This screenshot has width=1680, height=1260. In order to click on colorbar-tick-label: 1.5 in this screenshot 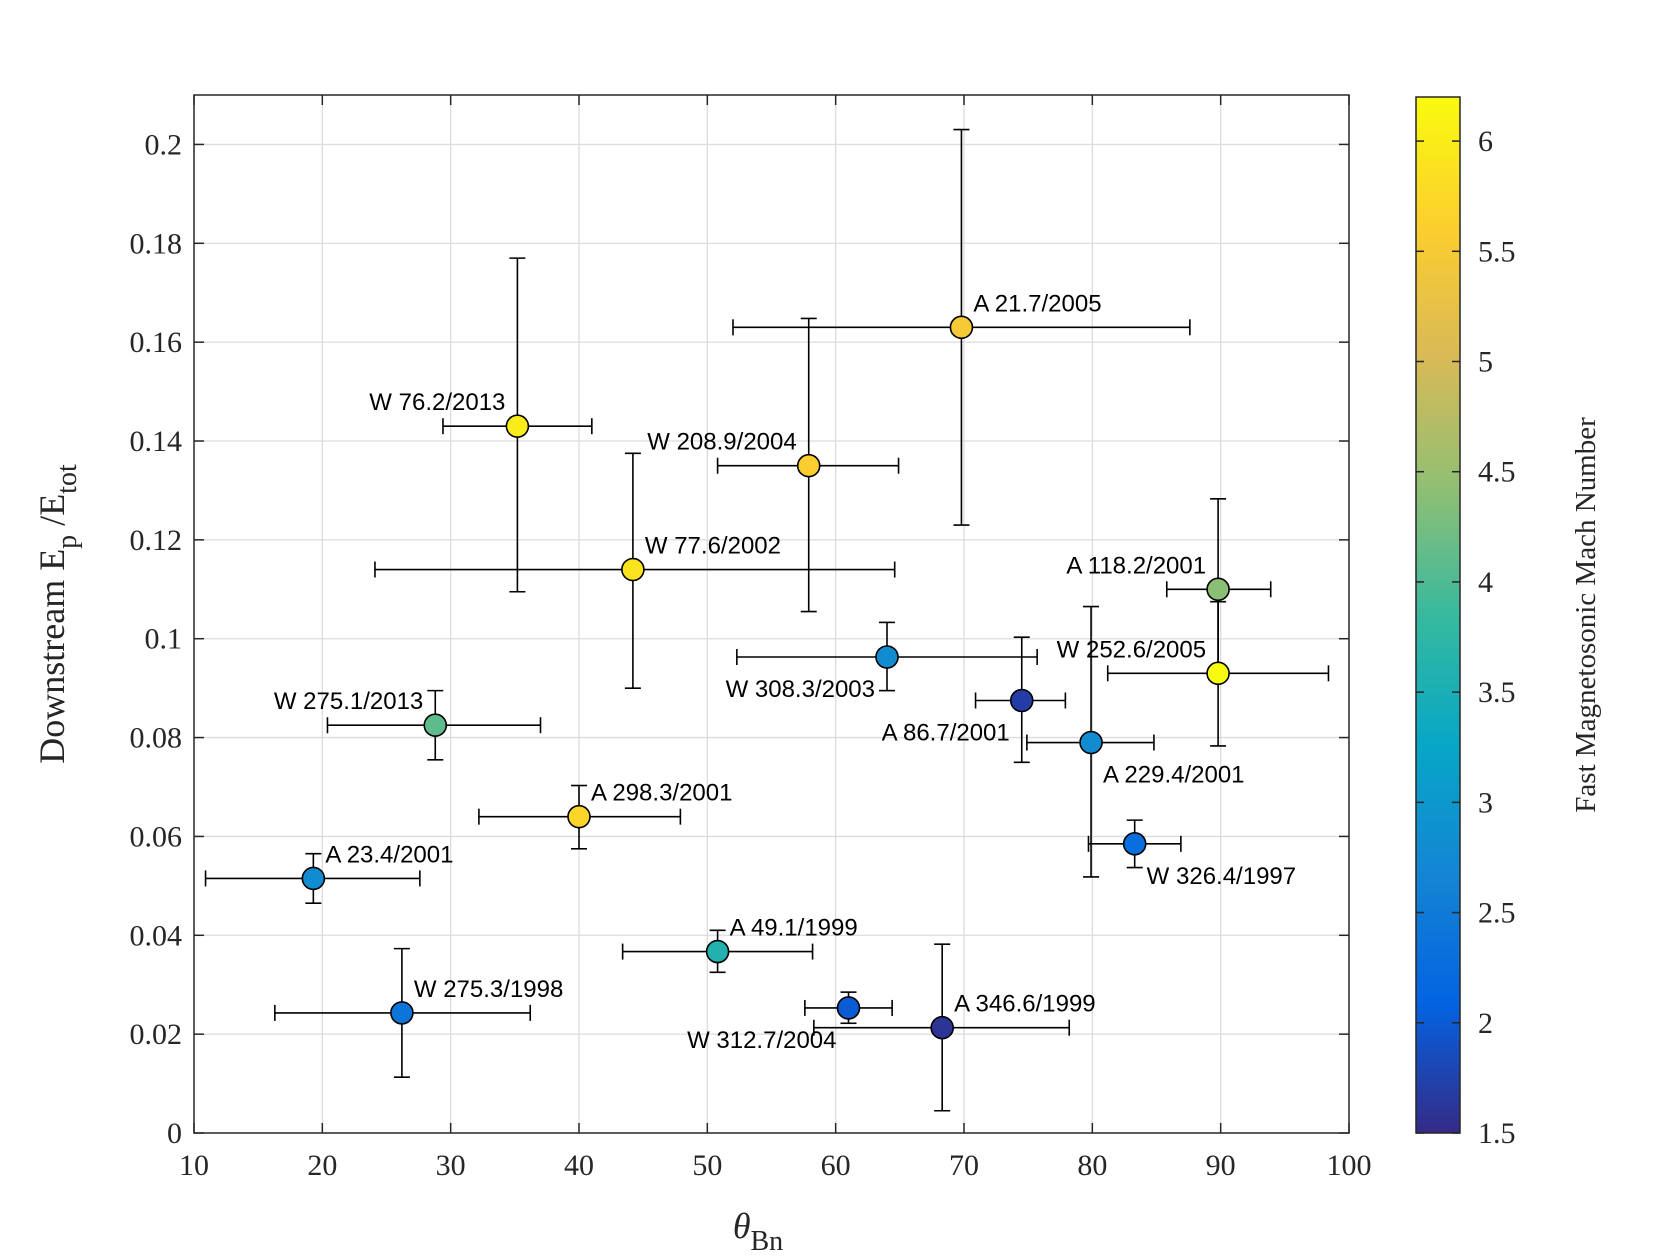, I will do `click(1497, 1133)`.